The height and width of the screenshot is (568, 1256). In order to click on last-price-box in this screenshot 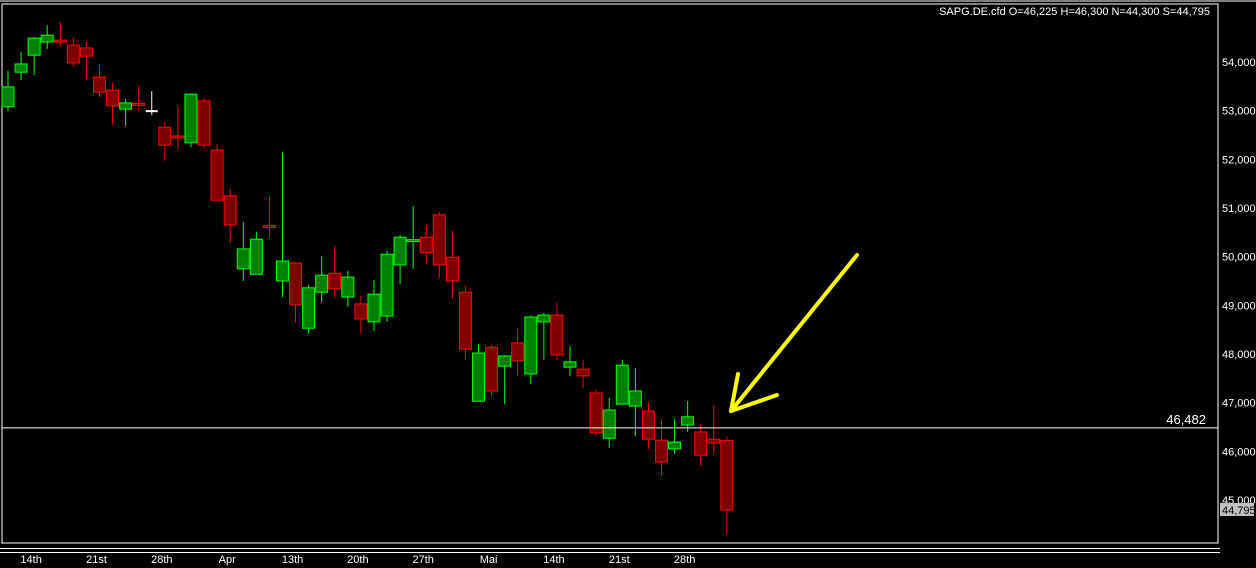, I will do `click(1237, 510)`.